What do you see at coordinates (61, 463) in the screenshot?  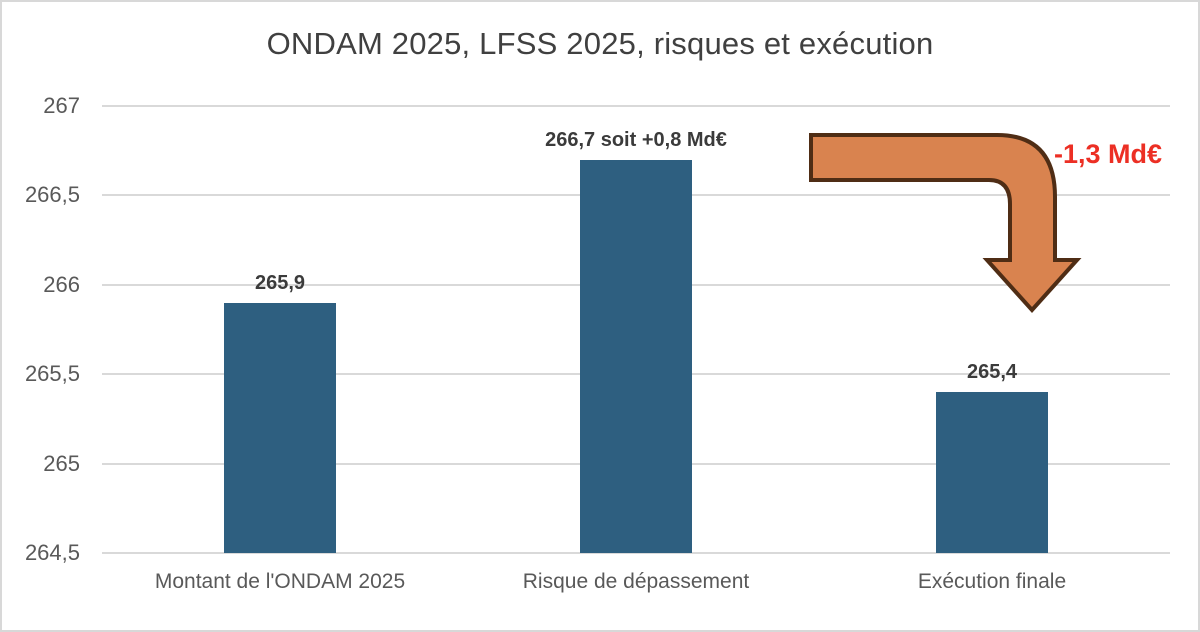 I see `y-axis-tick-label: 265` at bounding box center [61, 463].